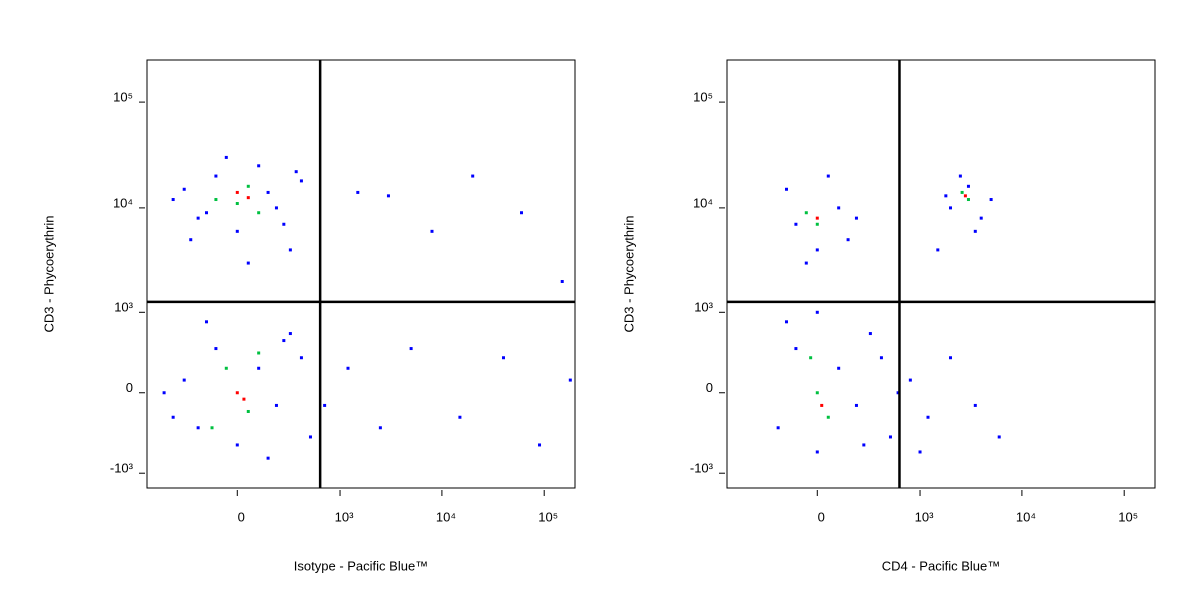  I want to click on x-axis-title: Isotype - Pacific Blue™, so click(361, 565).